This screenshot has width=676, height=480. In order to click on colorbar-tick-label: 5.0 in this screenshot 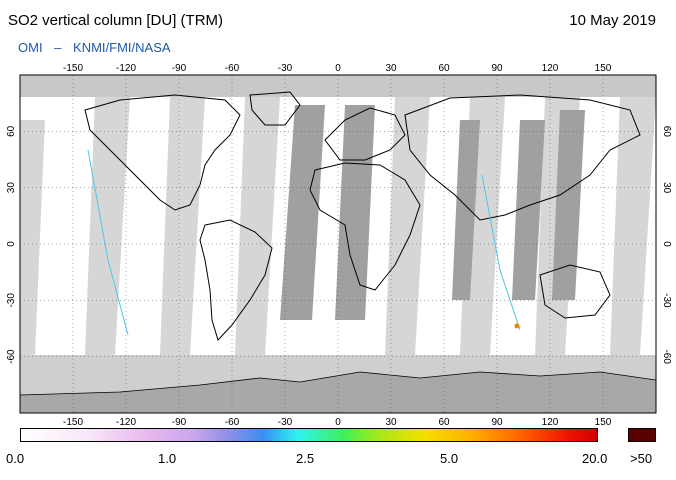, I will do `click(449, 458)`.